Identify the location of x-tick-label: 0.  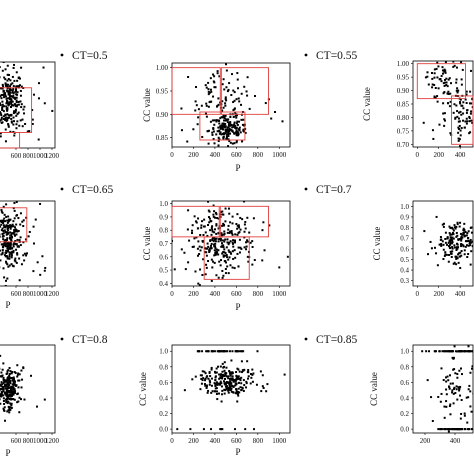
(418, 155).